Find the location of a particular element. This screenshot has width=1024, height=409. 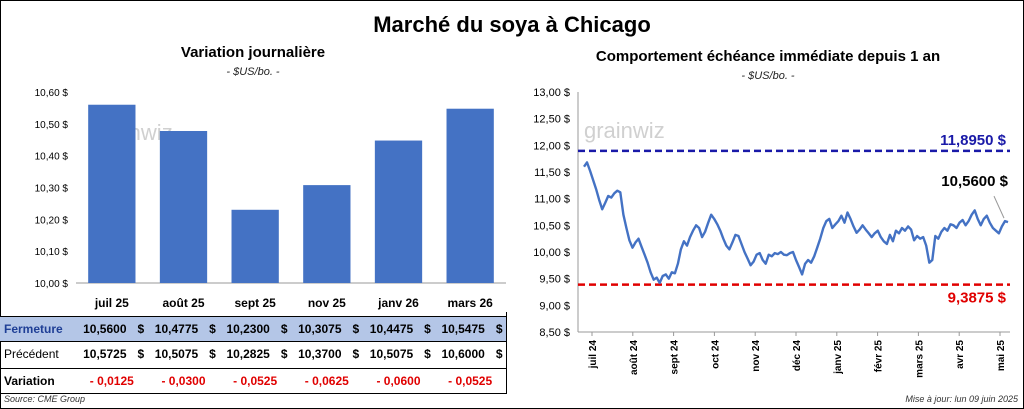

reference-label: 11,8950 $ is located at coordinates (973, 140).